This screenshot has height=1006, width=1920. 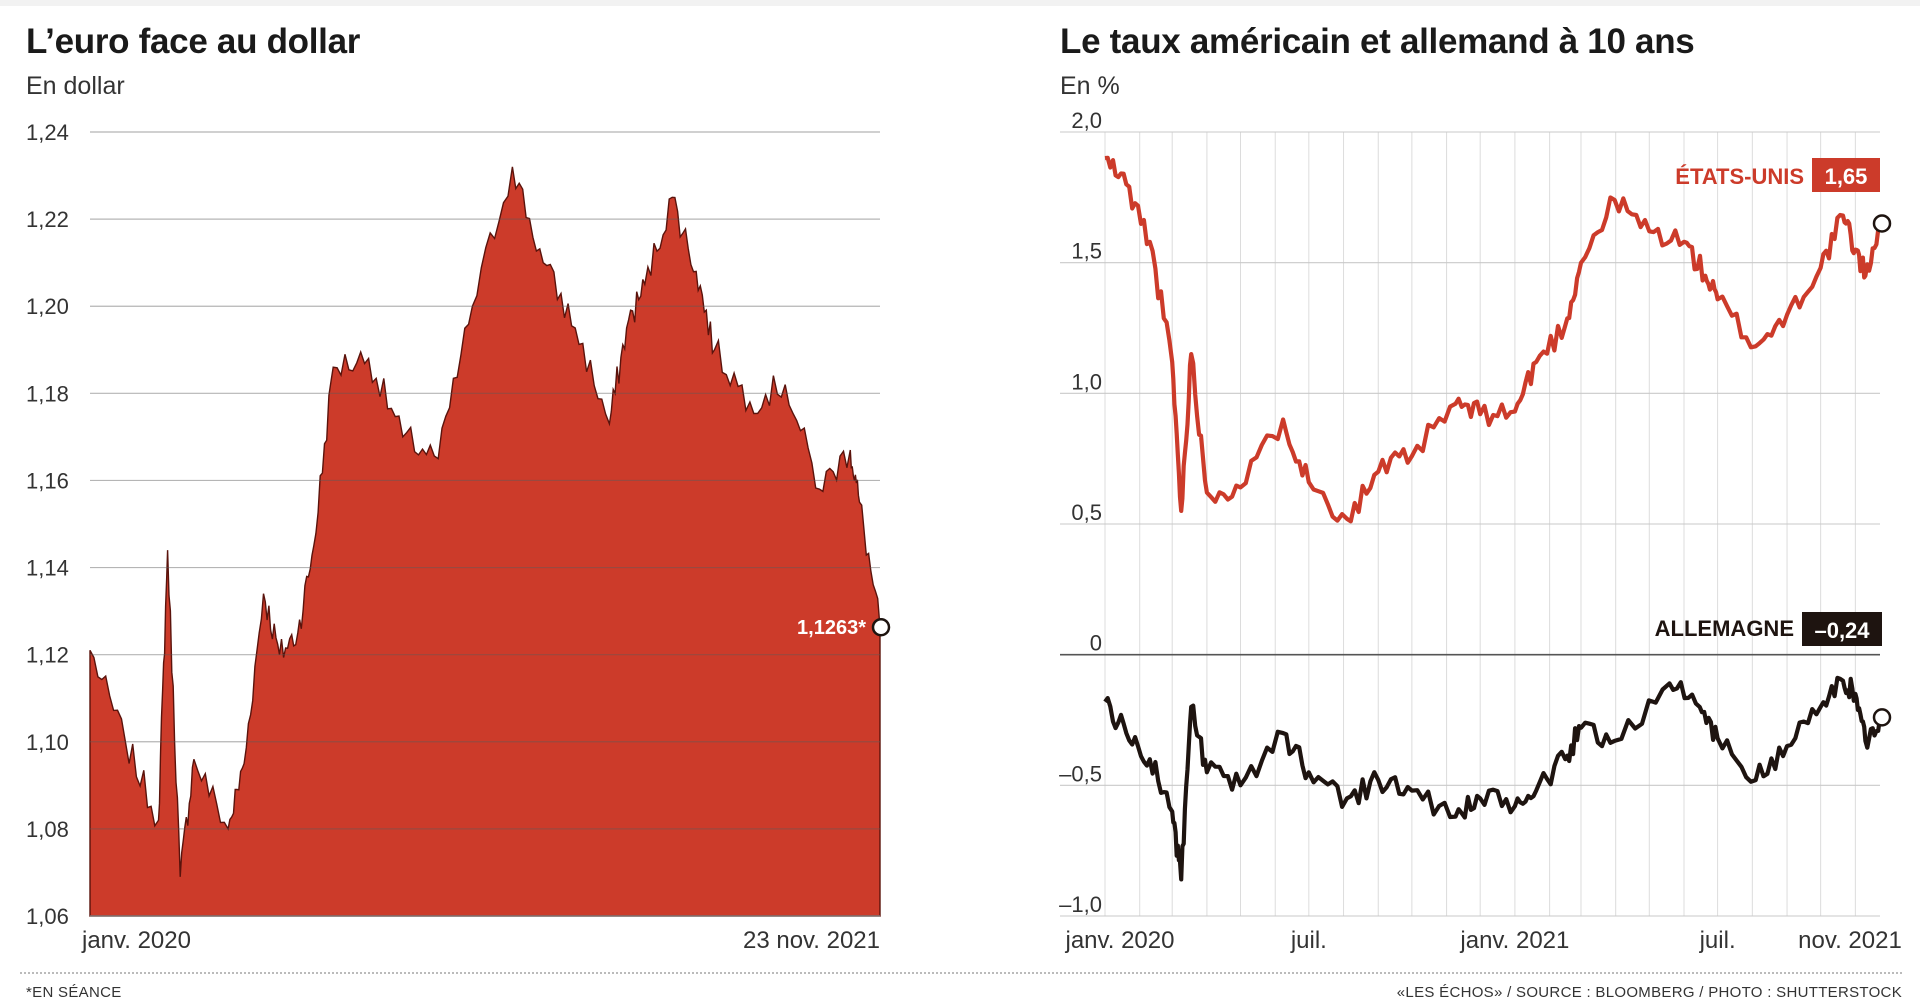 I want to click on us-end-value: 1,65, so click(x=1846, y=176).